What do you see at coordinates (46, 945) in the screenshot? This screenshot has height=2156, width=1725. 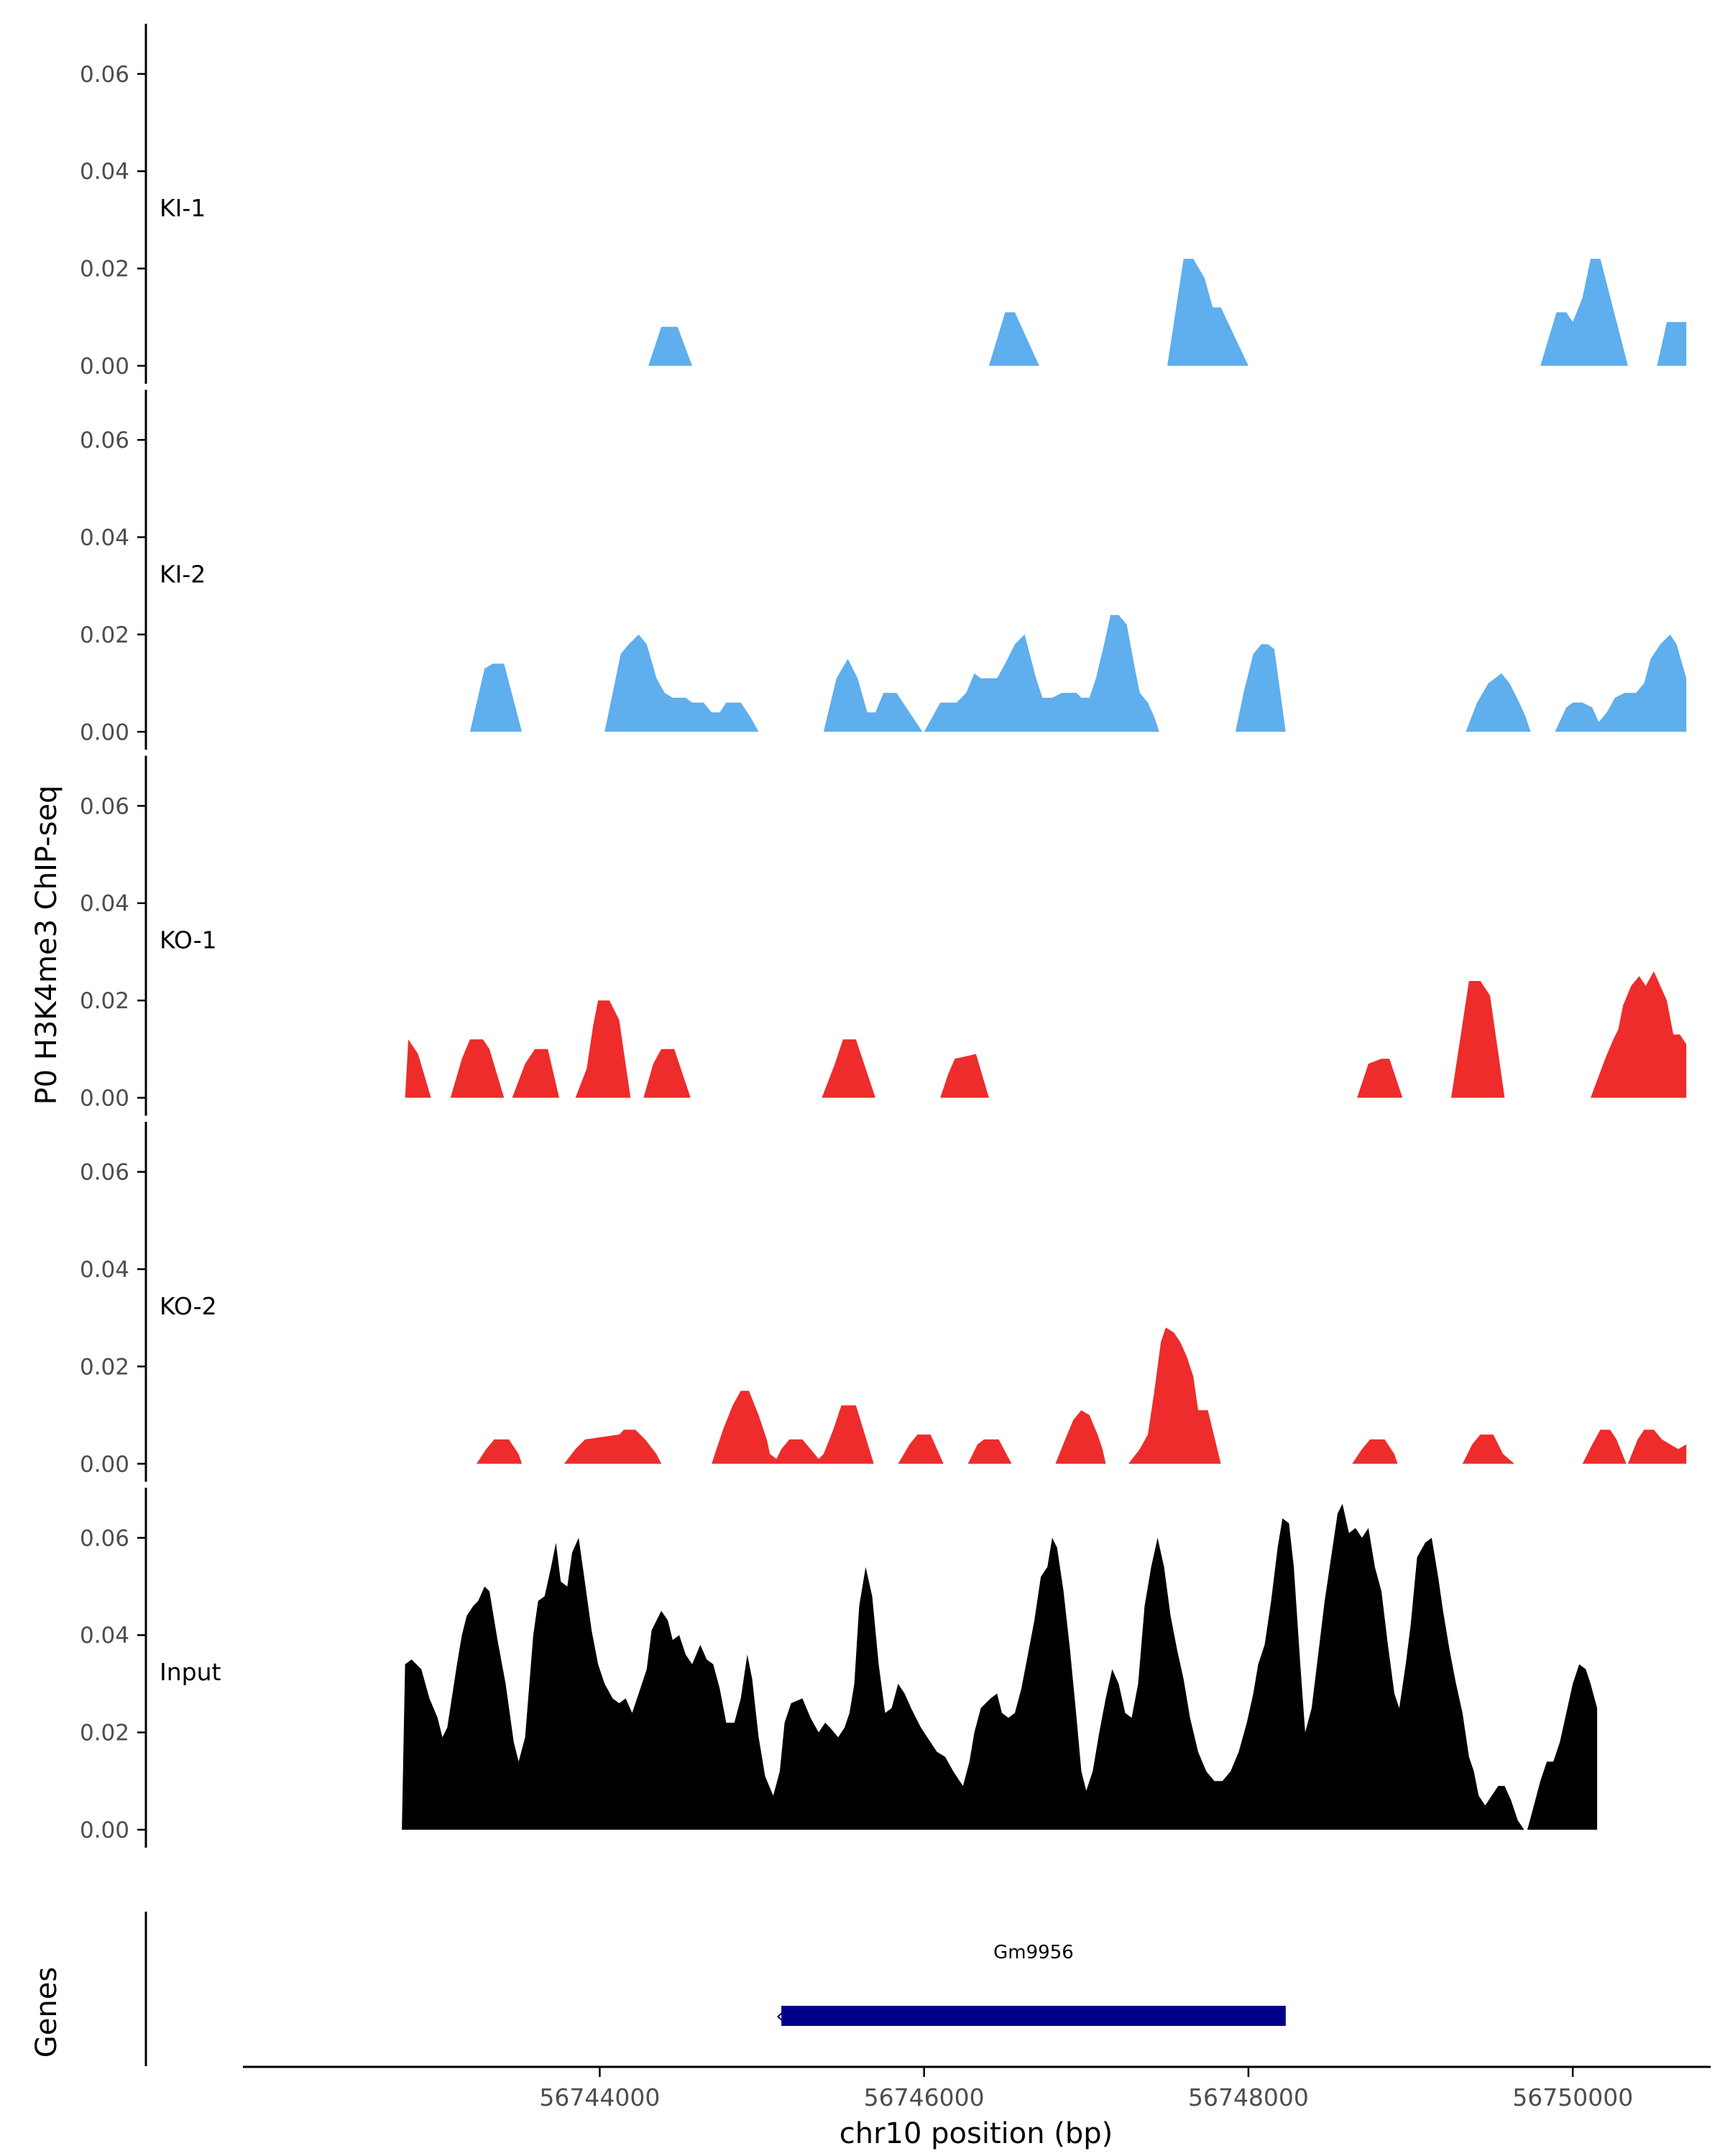 I see `y-axis-title: P0 H3K4me3 ChIP-seq` at bounding box center [46, 945].